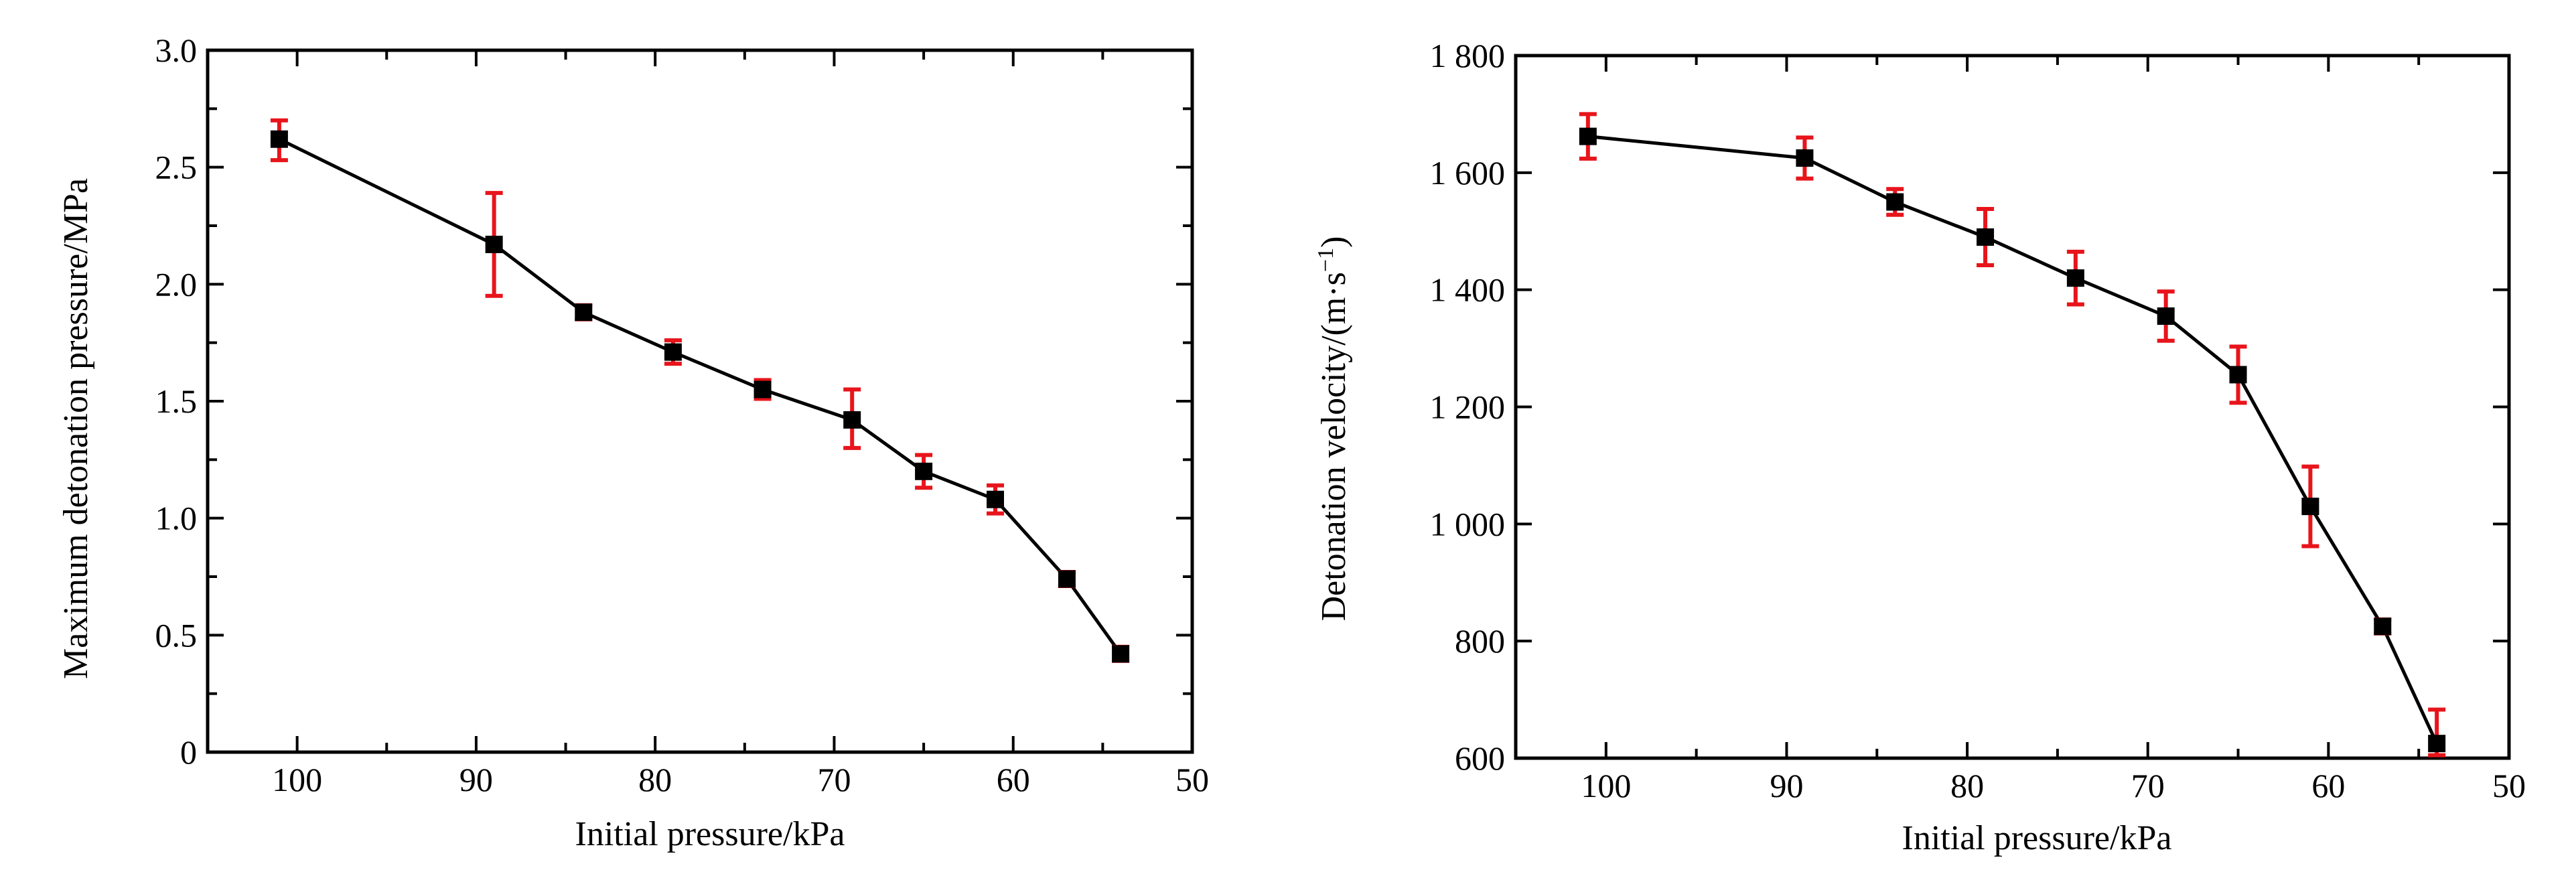  I want to click on y-tick-label: 1 800, so click(1468, 55).